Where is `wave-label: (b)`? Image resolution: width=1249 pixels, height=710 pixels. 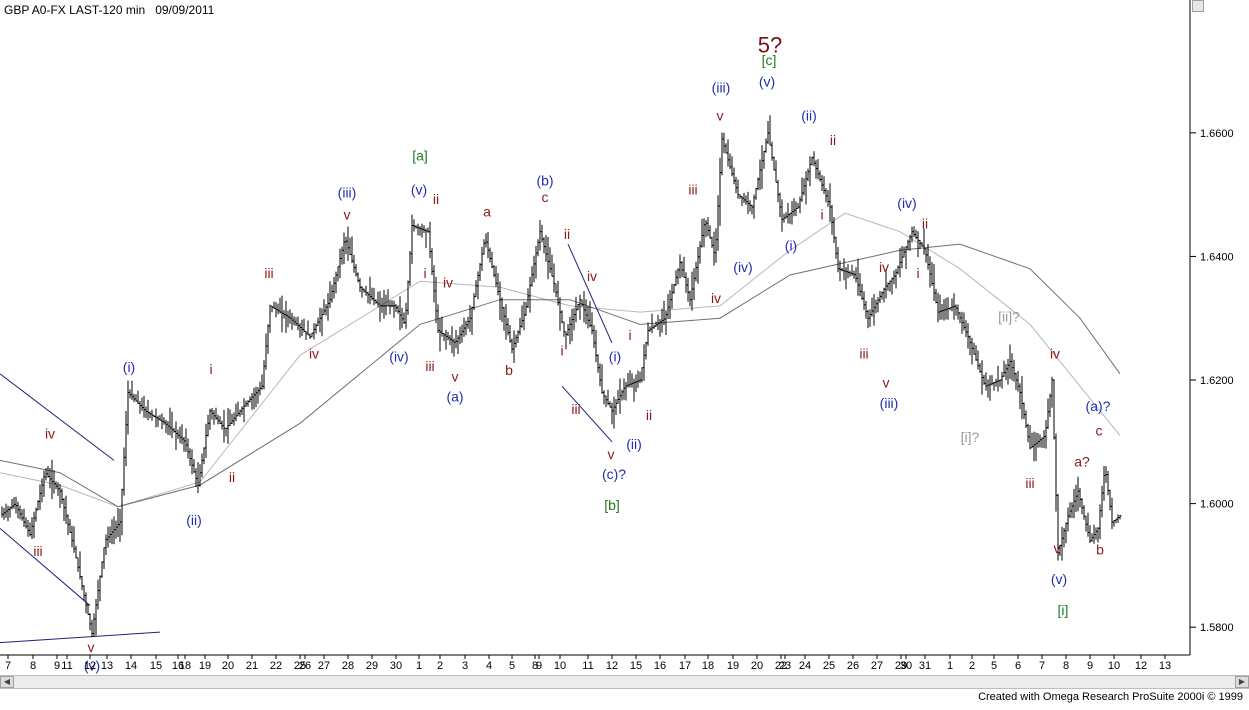 wave-label: (b) is located at coordinates (544, 180).